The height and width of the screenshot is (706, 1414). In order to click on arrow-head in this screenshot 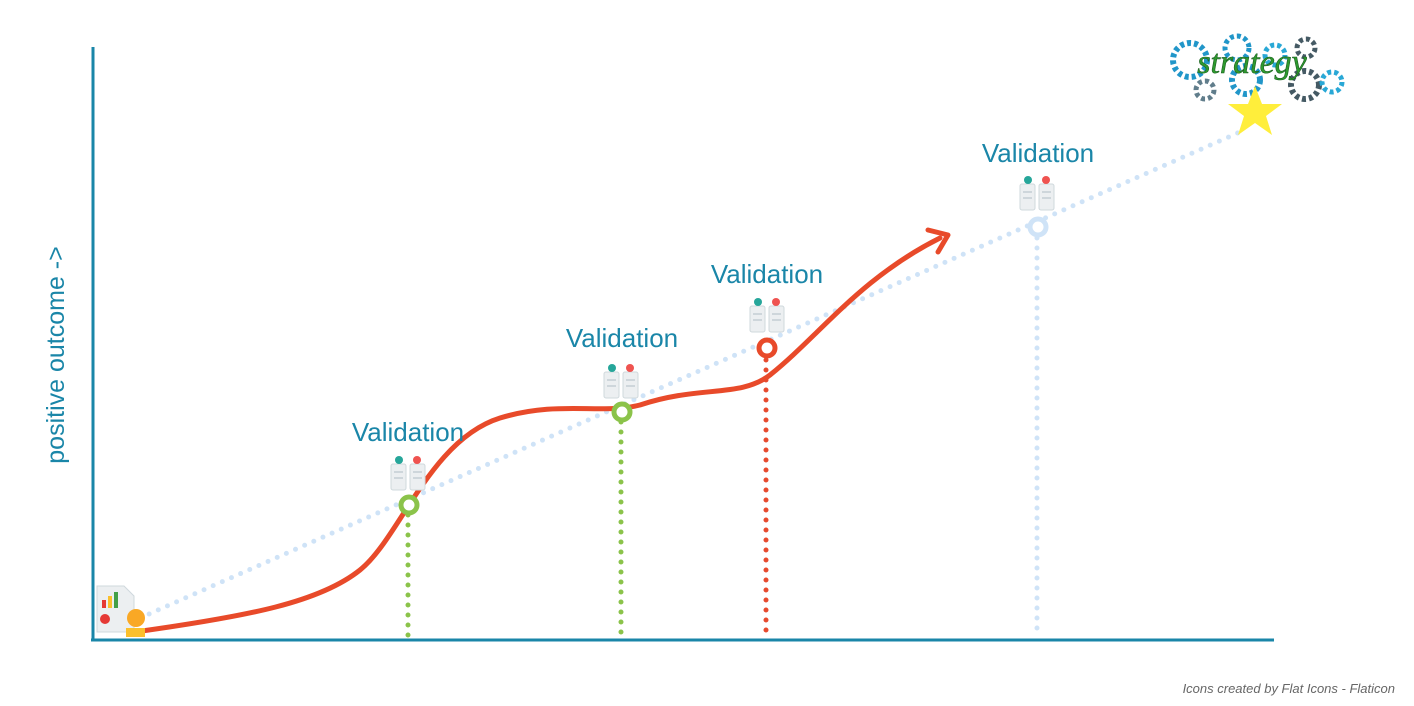, I will do `click(938, 241)`.